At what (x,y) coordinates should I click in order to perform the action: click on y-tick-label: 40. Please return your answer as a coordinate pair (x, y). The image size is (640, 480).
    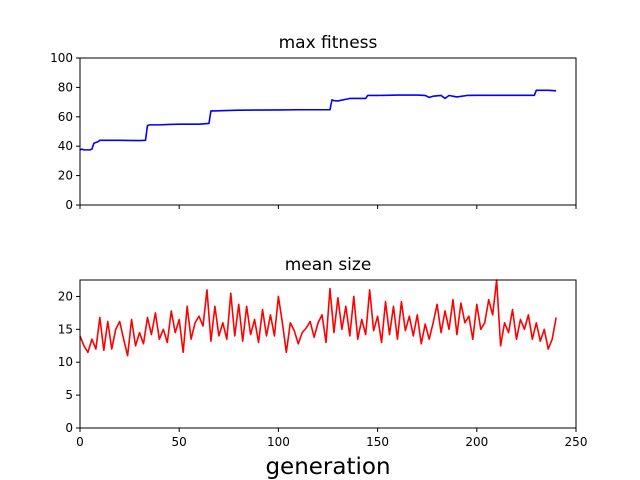
    Looking at the image, I should click on (65, 146).